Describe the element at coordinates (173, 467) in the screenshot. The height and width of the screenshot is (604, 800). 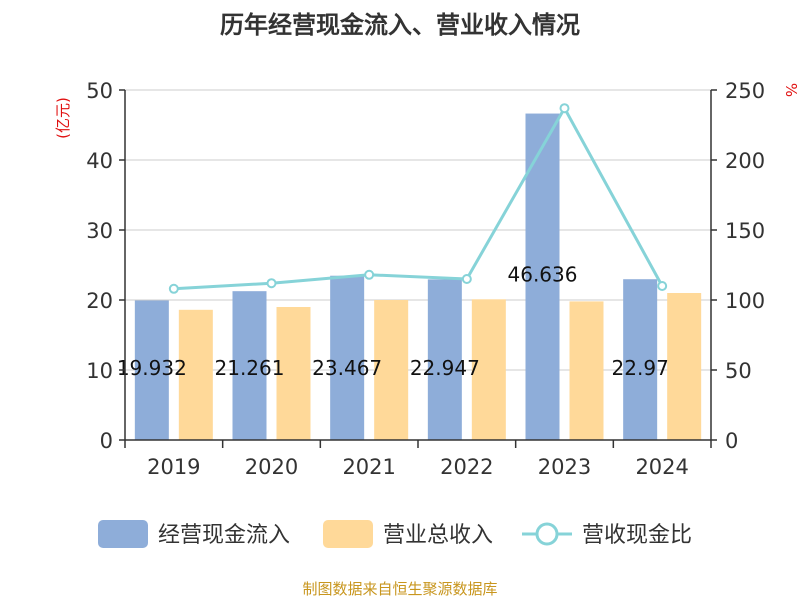
I see `x-tick-label-2019: 2019` at that location.